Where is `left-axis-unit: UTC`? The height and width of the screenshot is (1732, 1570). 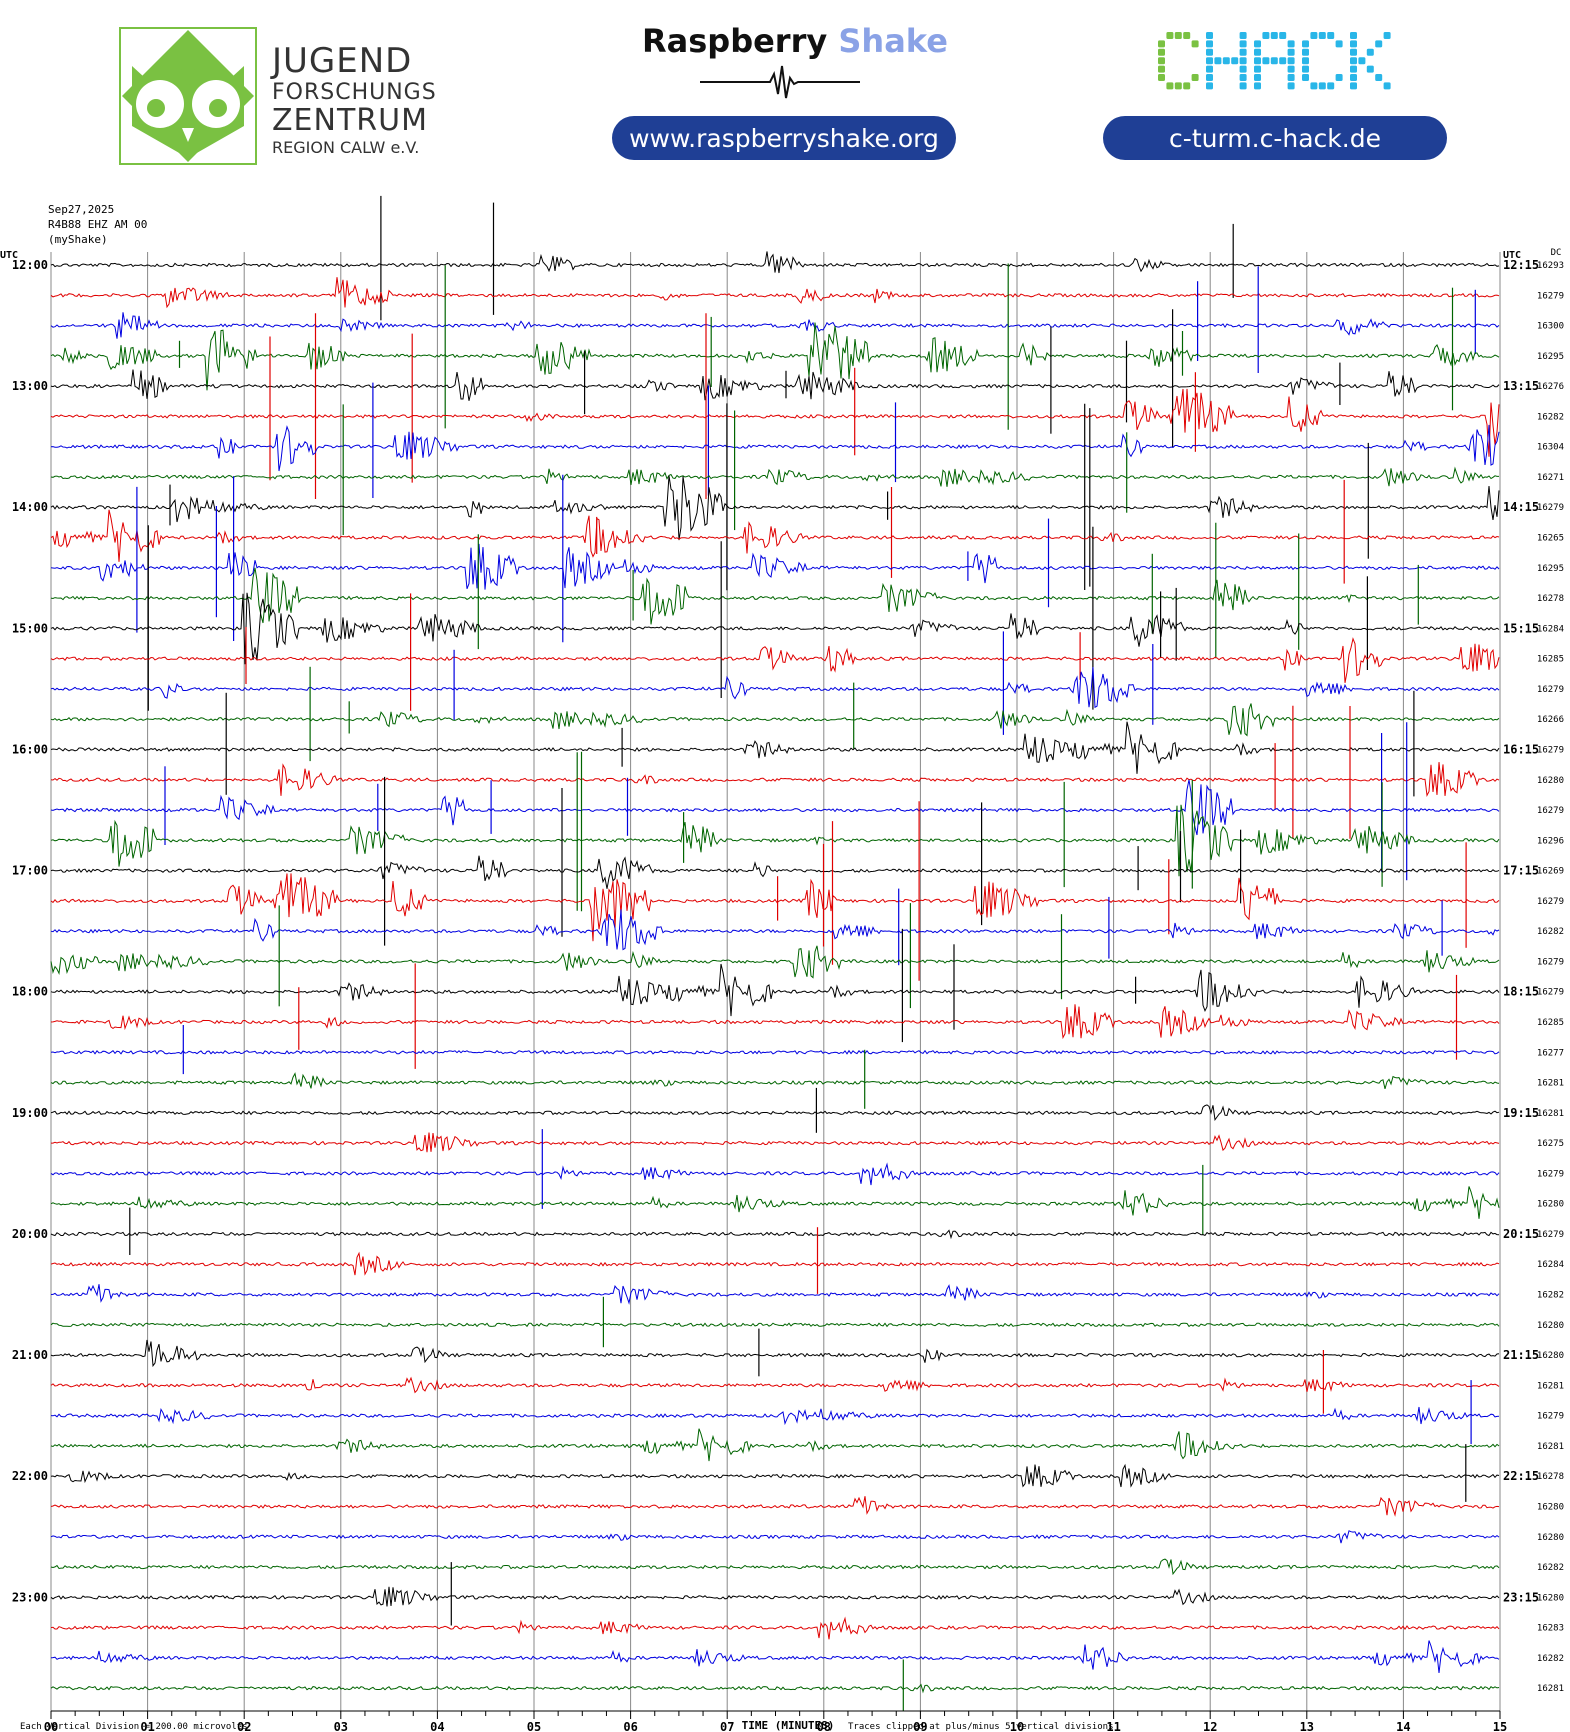 left-axis-unit: UTC is located at coordinates (9, 255).